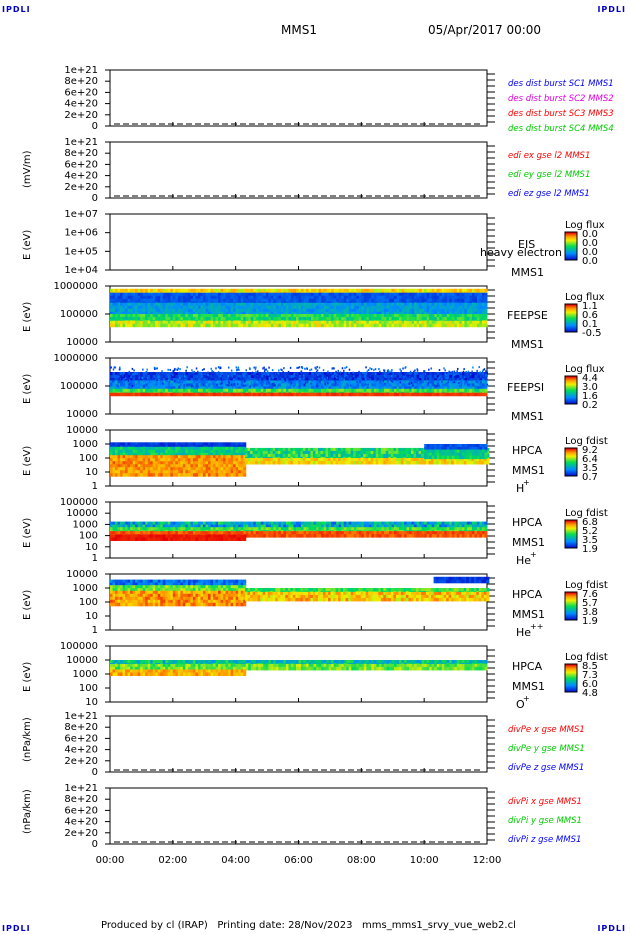 Image resolution: width=630 pixels, height=934 pixels. Describe the element at coordinates (571, 240) in the screenshot. I see `colorbar-cell` at that location.